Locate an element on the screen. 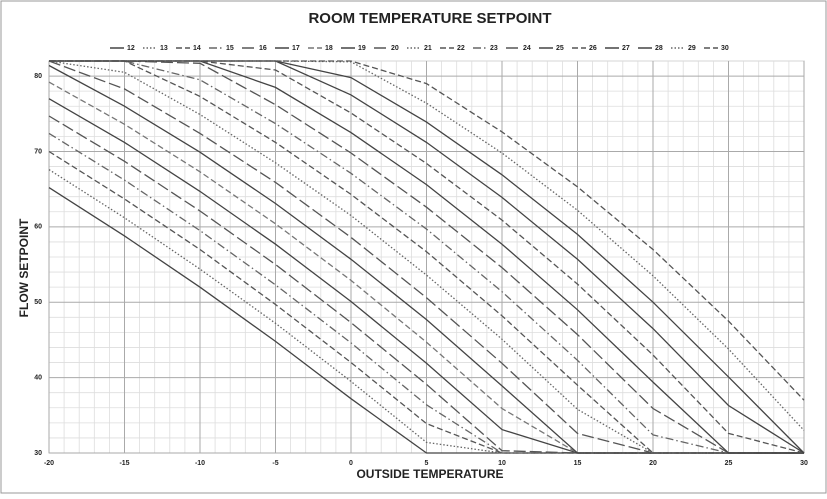 The height and width of the screenshot is (499, 827). chart-title: ROOM TEMPERATURE SETPOINT is located at coordinates (429, 18).